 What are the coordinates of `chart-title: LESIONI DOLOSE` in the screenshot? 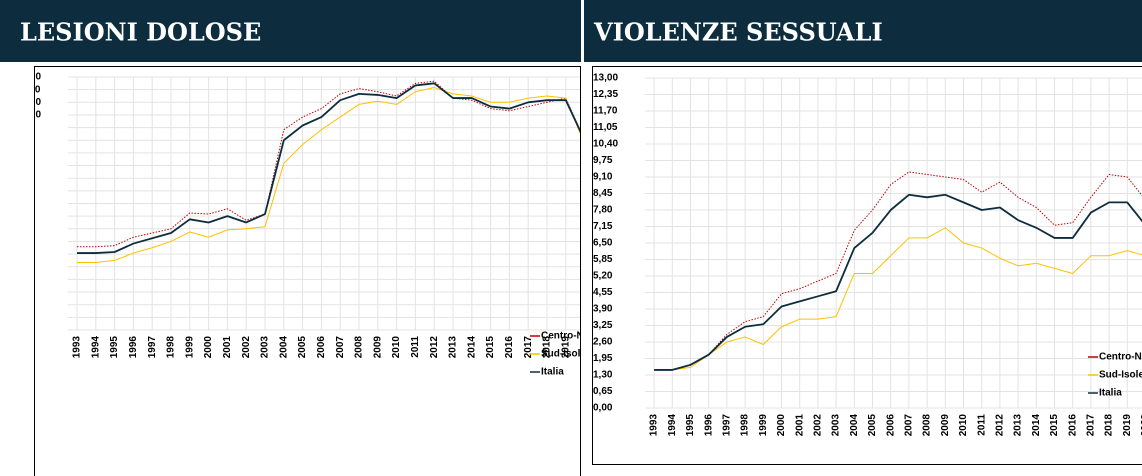 It's located at (140, 32).